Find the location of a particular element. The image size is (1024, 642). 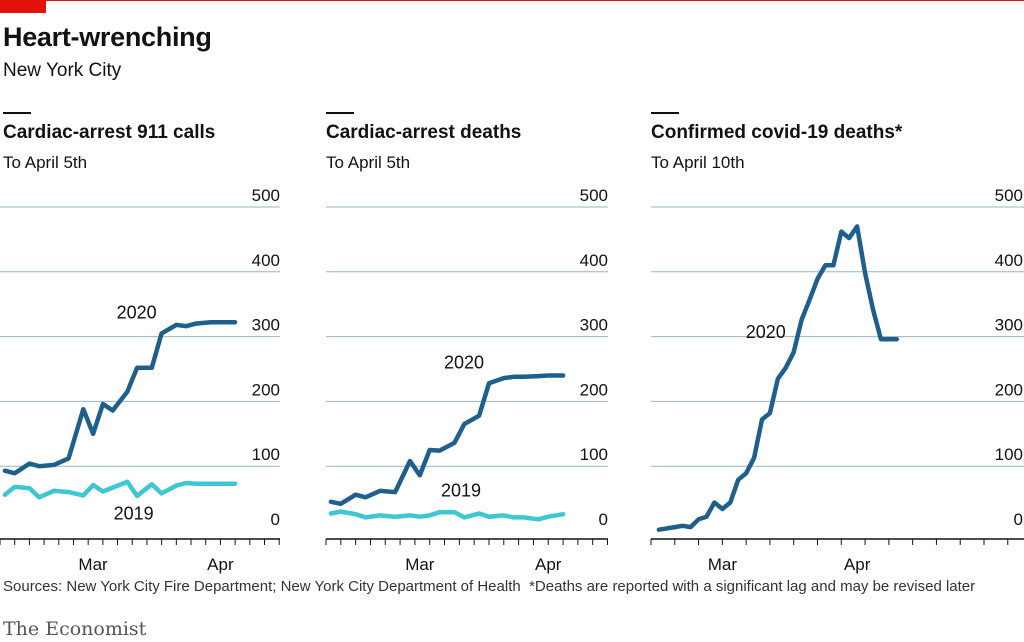

chart-title: Confirmed covid-19 deaths* is located at coordinates (777, 132).